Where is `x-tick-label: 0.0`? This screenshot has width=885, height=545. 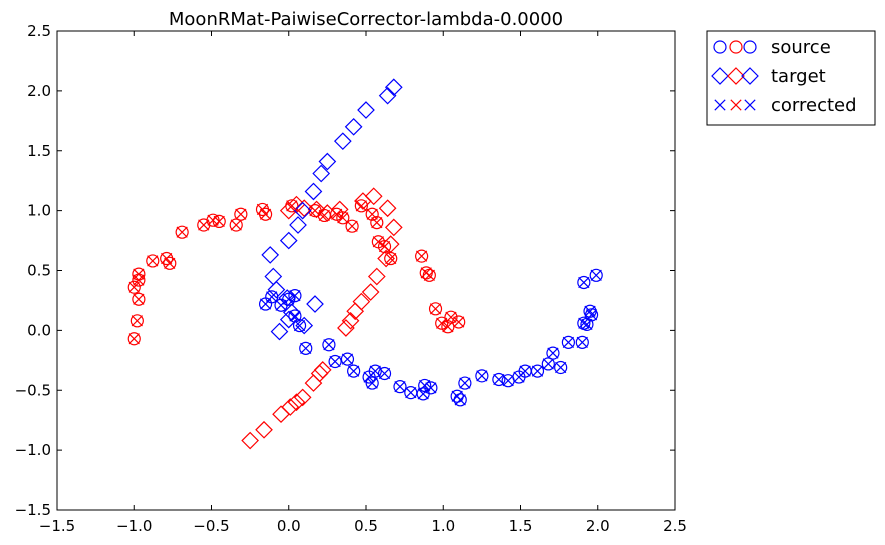
x-tick-label: 0.0 is located at coordinates (289, 526).